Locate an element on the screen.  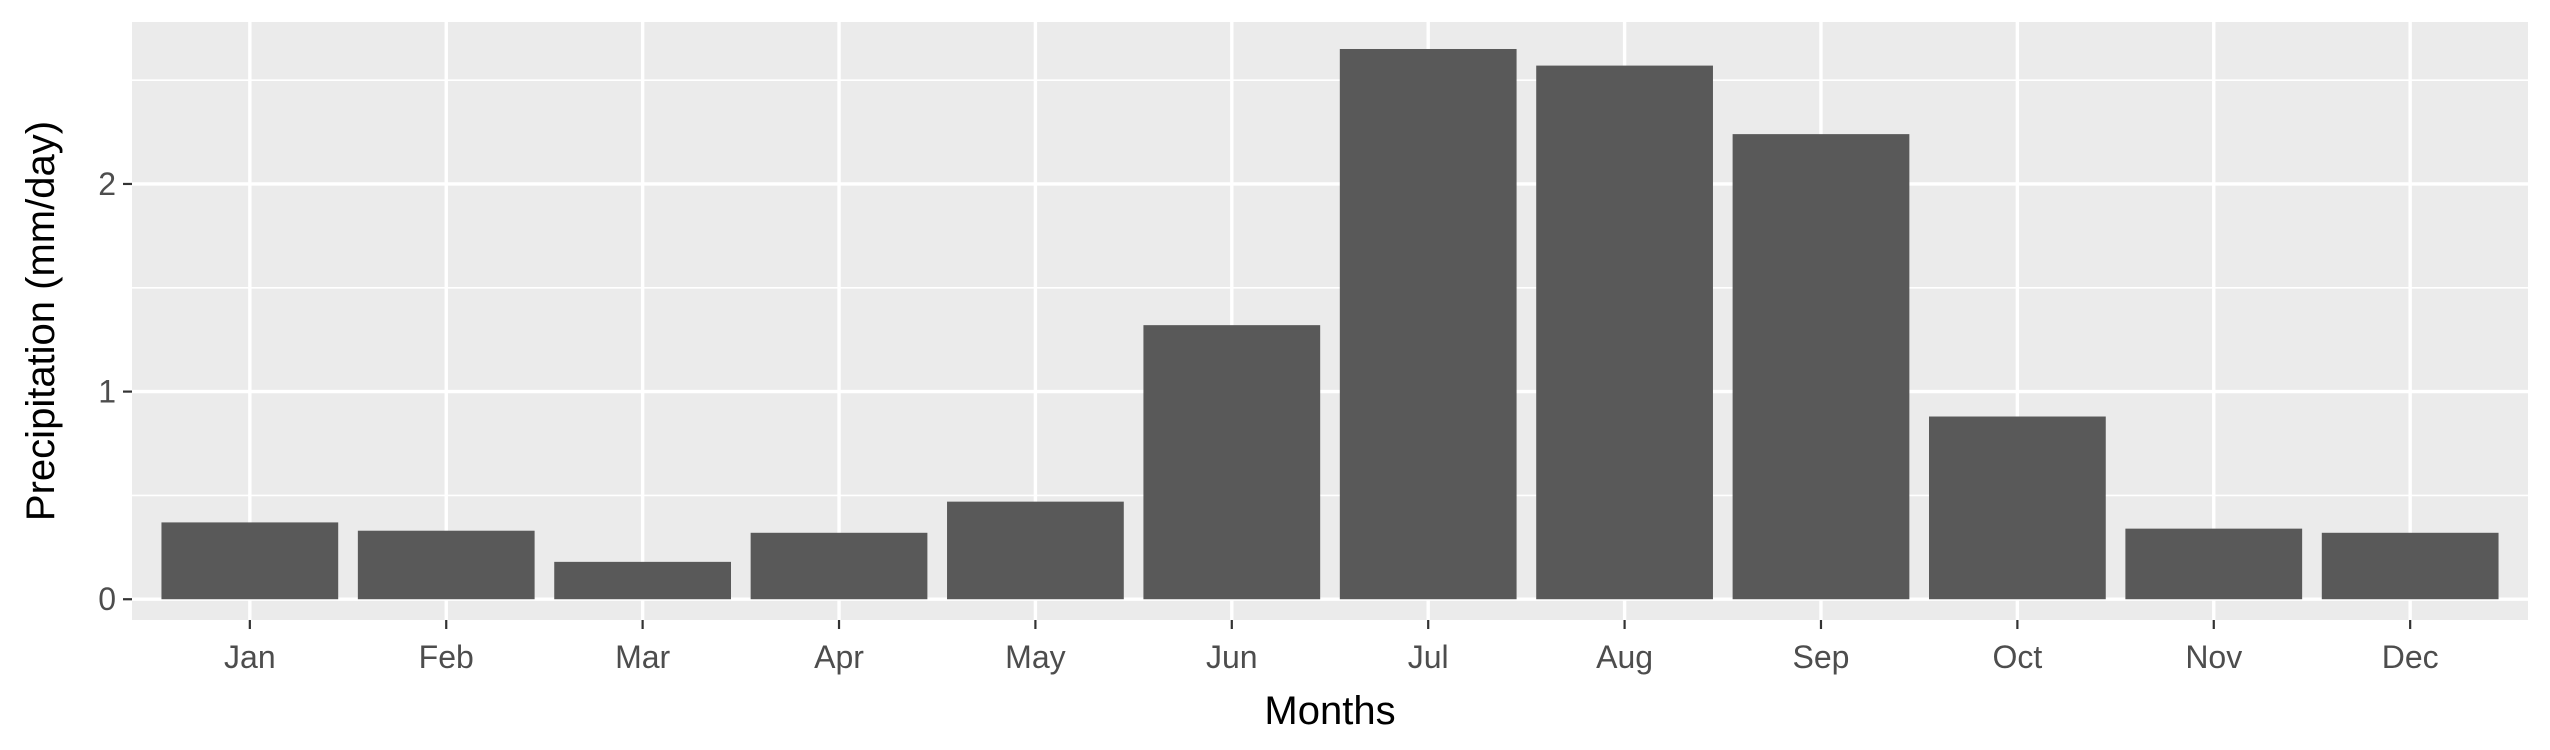
x-tick-label-nov: Nov is located at coordinates (2213, 657).